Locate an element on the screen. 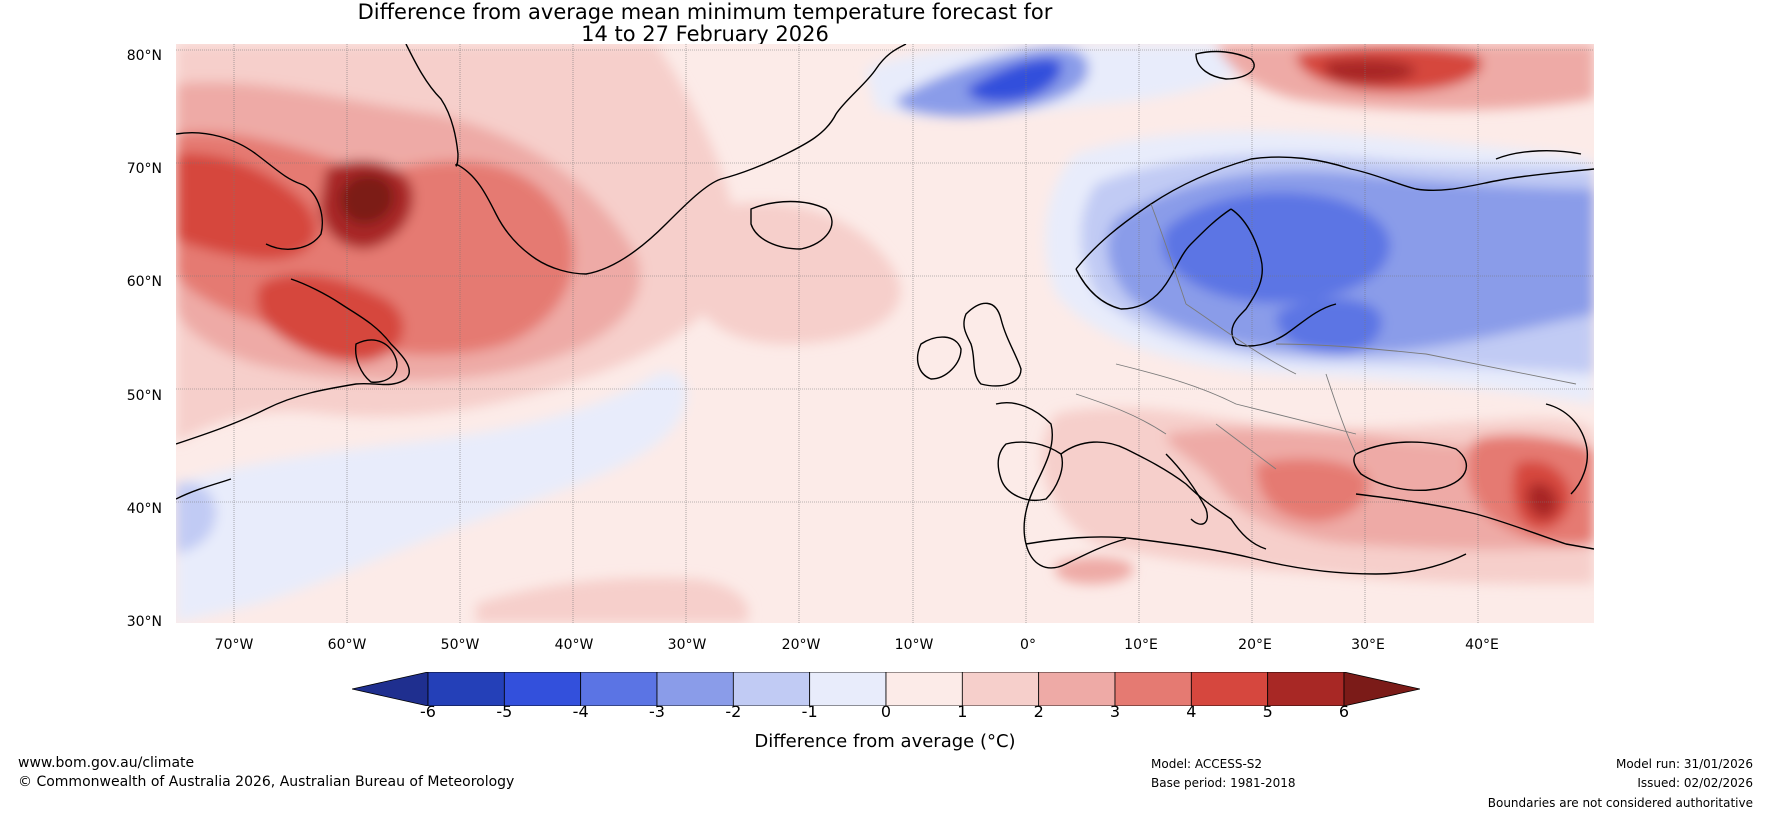 The width and height of the screenshot is (1770, 816). coast-europe-west is located at coordinates (1061, 485).